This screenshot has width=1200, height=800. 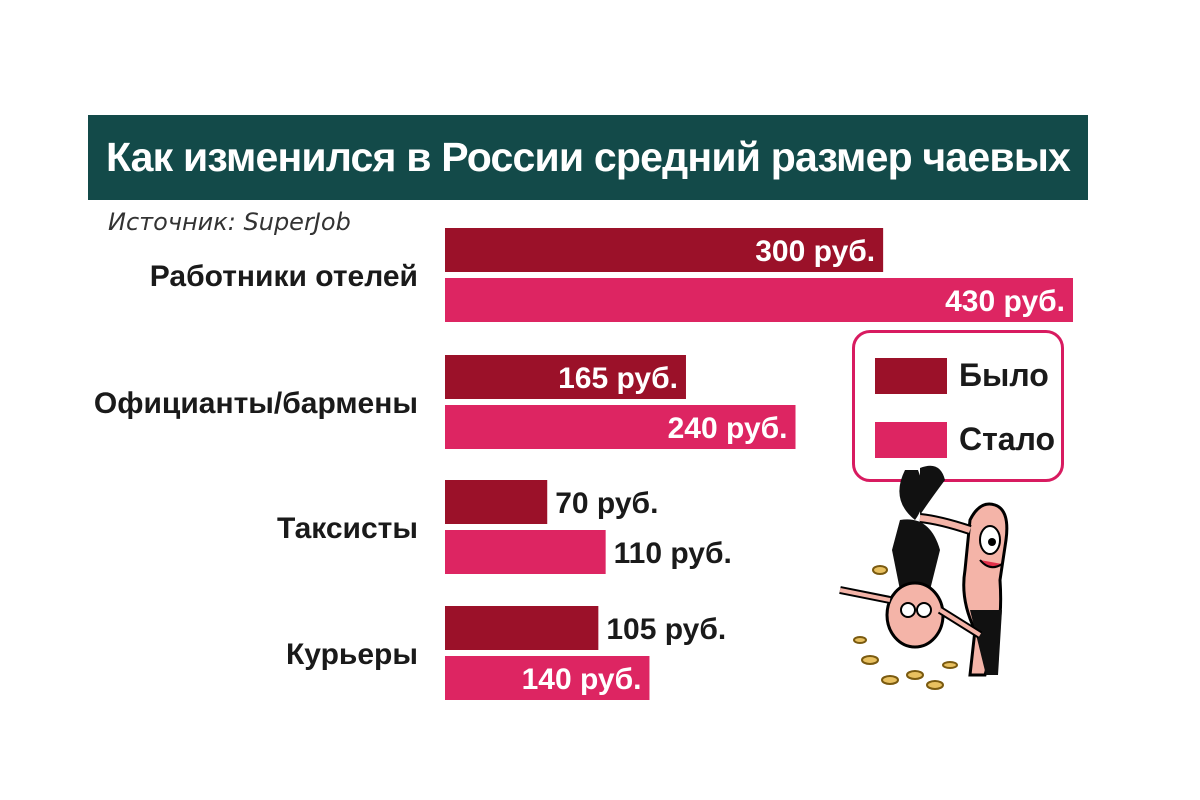 I want to click on data-label: 165 руб., so click(x=618, y=378).